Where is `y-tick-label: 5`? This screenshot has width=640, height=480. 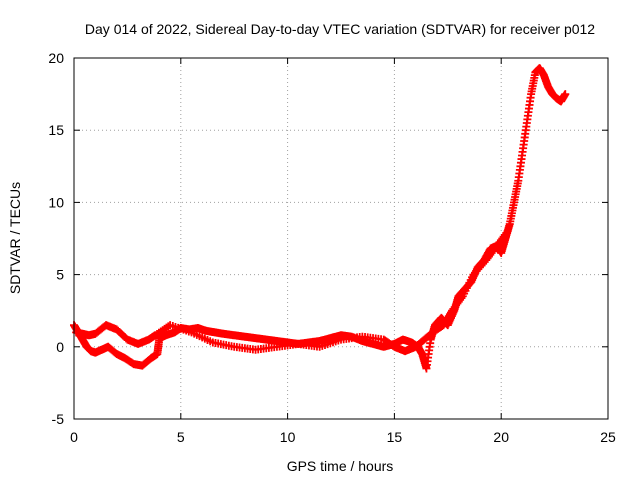
y-tick-label: 5 is located at coordinates (60, 275).